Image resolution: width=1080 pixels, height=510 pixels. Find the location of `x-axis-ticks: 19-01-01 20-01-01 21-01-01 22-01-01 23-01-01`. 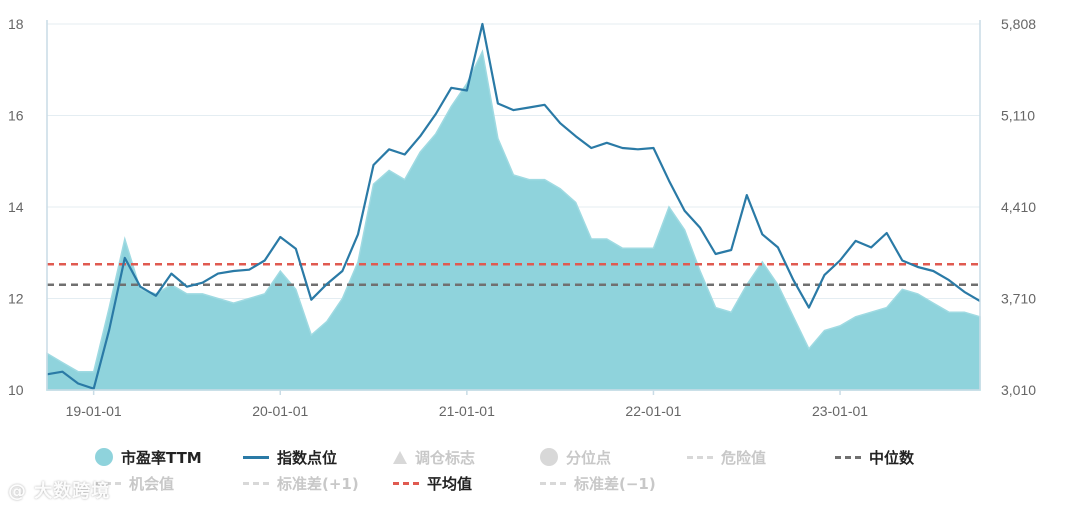

x-axis-ticks: 19-01-01 20-01-01 21-01-01 22-01-01 23-01-01 is located at coordinates (467, 404).